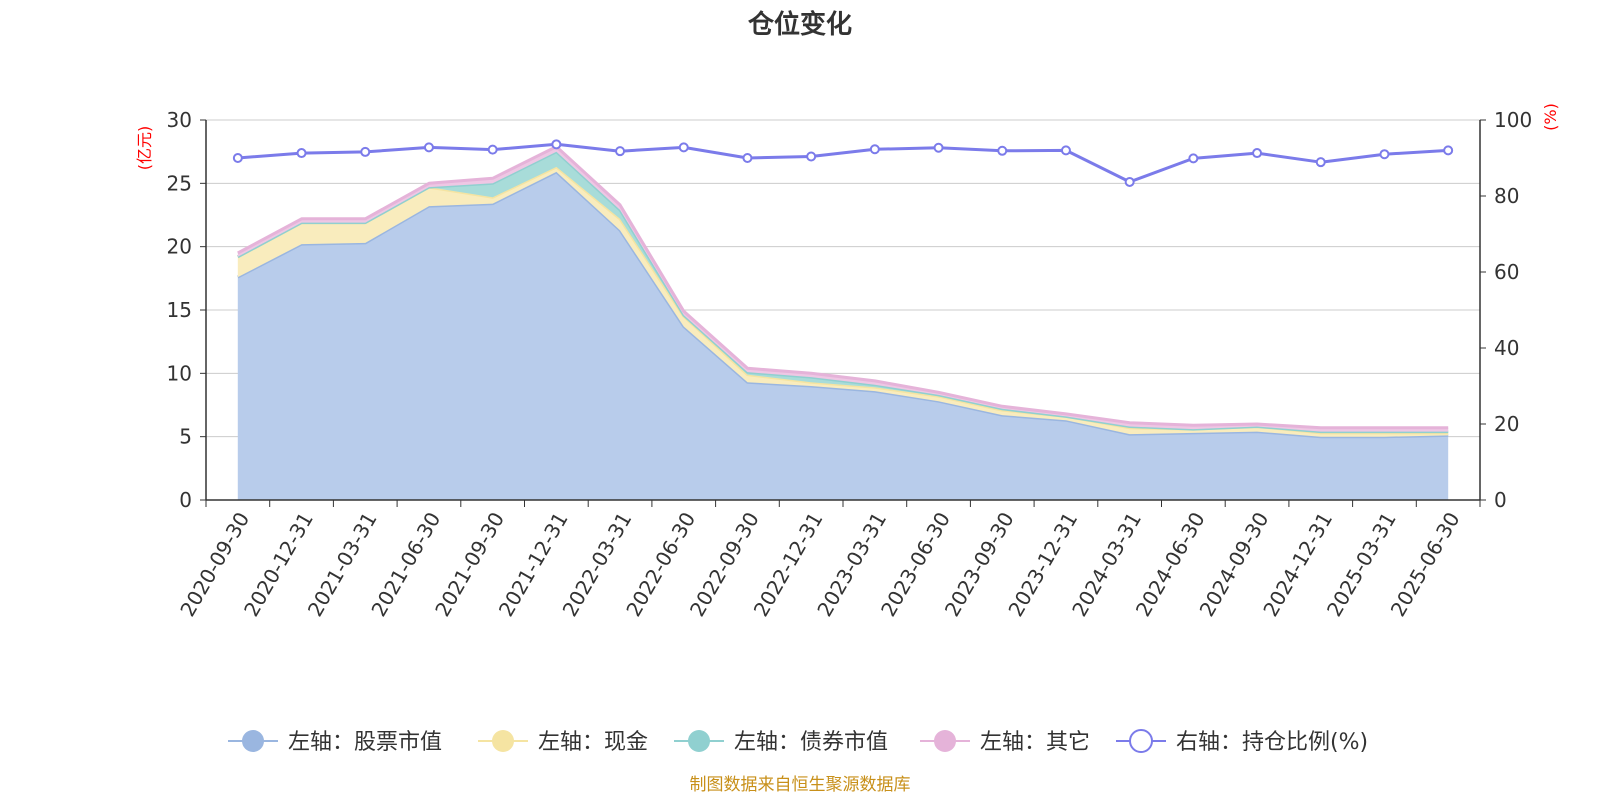 This screenshot has height=800, width=1600. I want to click on legend-label: 左轴：债券市值, so click(811, 742).